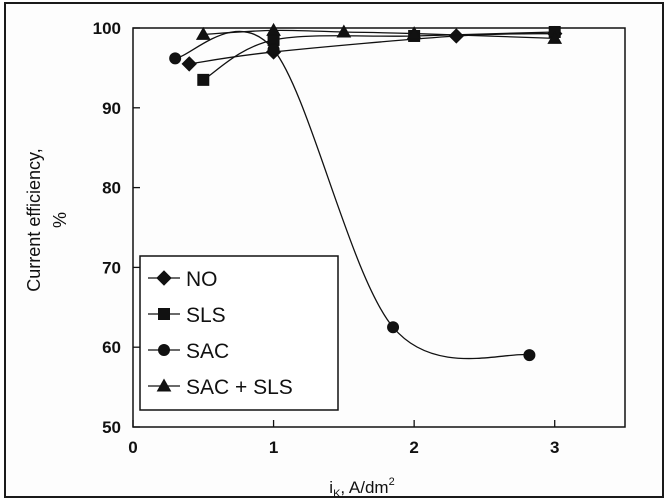 This screenshot has width=670, height=502. I want to click on legend-items: NO SLS SAC SAC + SLS, so click(220, 333).